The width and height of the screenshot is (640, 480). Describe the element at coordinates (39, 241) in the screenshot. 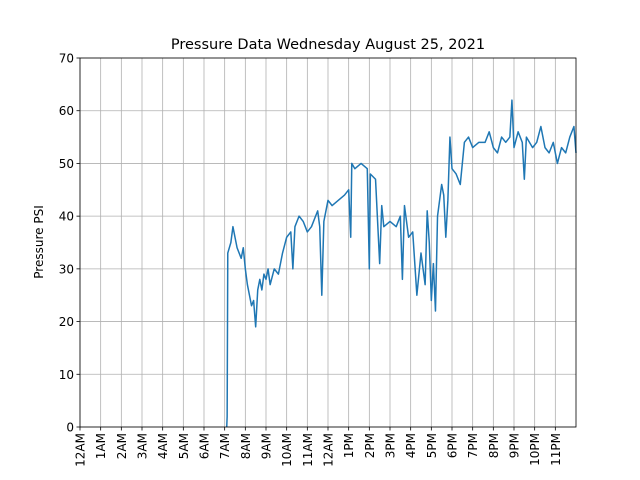

I see `y-axis-label: Pressure PSI` at that location.